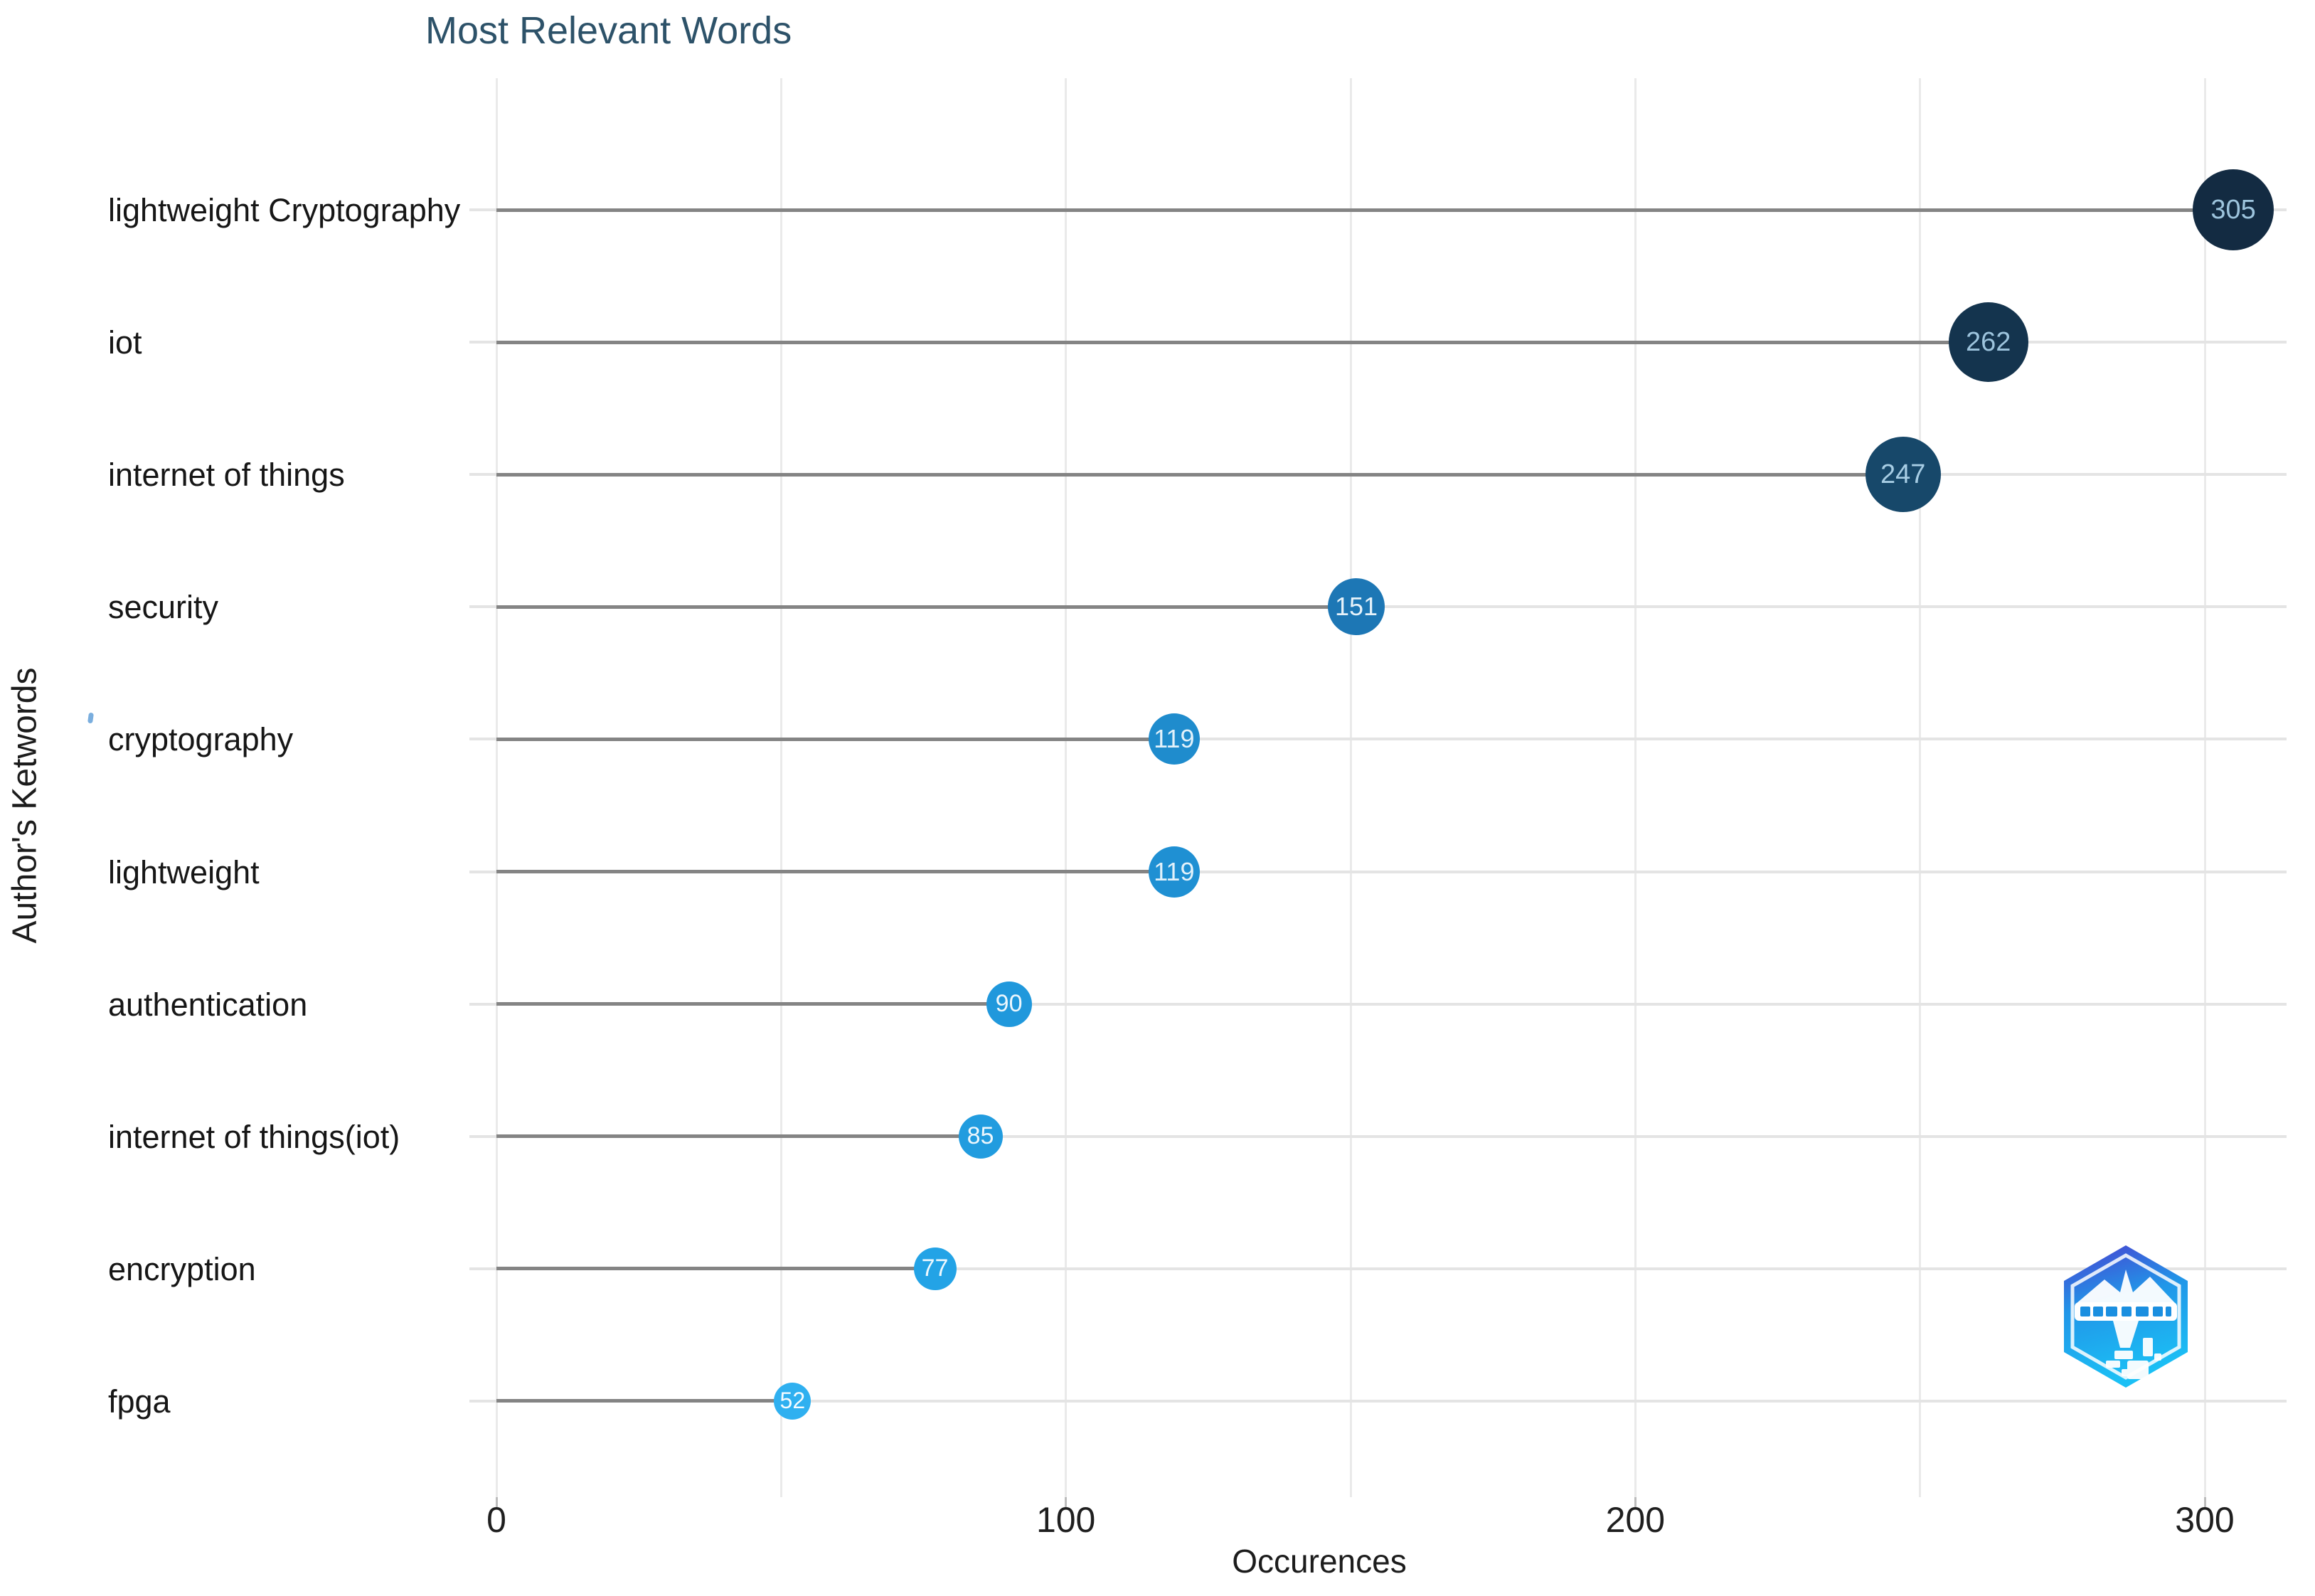 This screenshot has width=2315, height=1596. What do you see at coordinates (254, 1136) in the screenshot?
I see `category-label: internet of things(iot)` at bounding box center [254, 1136].